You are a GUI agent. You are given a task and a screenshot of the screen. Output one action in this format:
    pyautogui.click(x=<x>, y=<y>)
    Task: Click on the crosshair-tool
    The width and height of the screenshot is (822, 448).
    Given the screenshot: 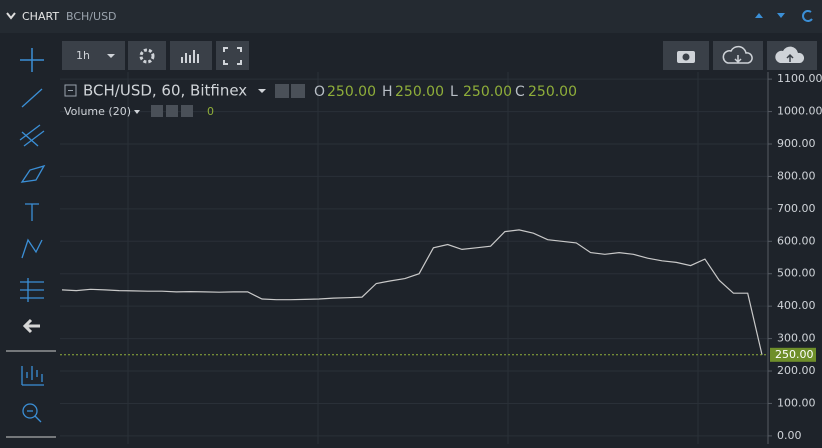 What is the action you would take?
    pyautogui.click(x=32, y=60)
    